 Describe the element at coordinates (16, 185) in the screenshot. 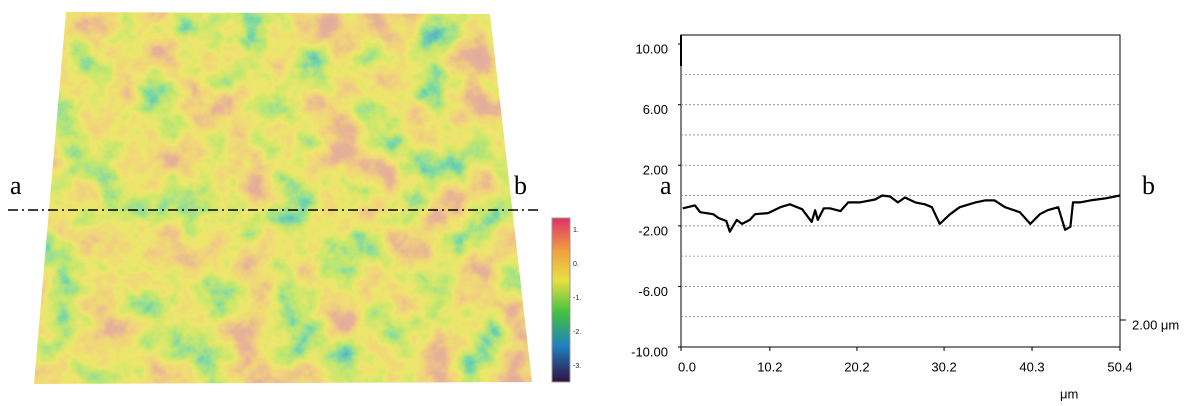

I see `section-start-label: a` at that location.